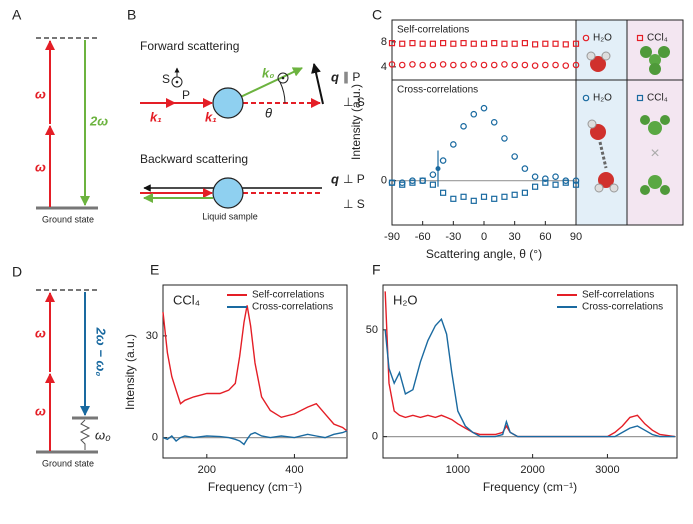  Describe the element at coordinates (317, 84) in the screenshot. I see `q-vector` at that location.